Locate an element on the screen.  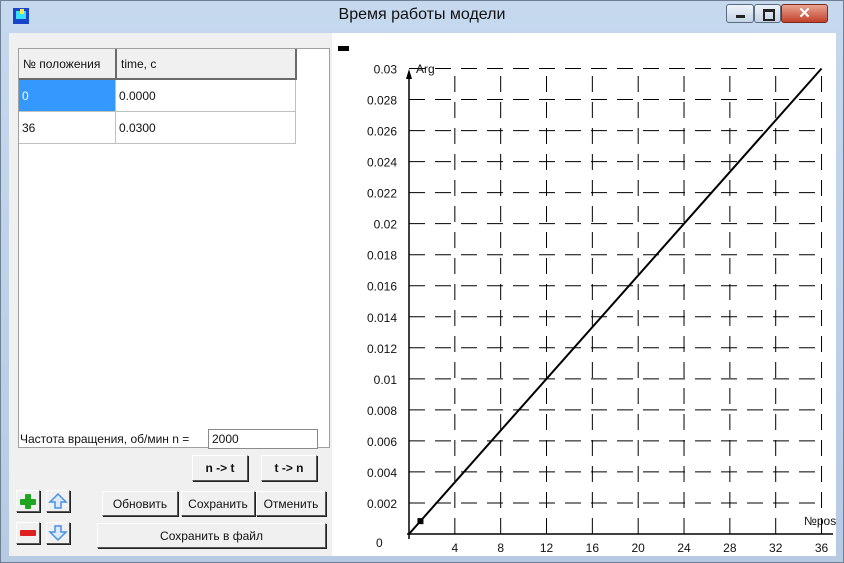
table-cell-time: 0.0300 is located at coordinates (206, 128).